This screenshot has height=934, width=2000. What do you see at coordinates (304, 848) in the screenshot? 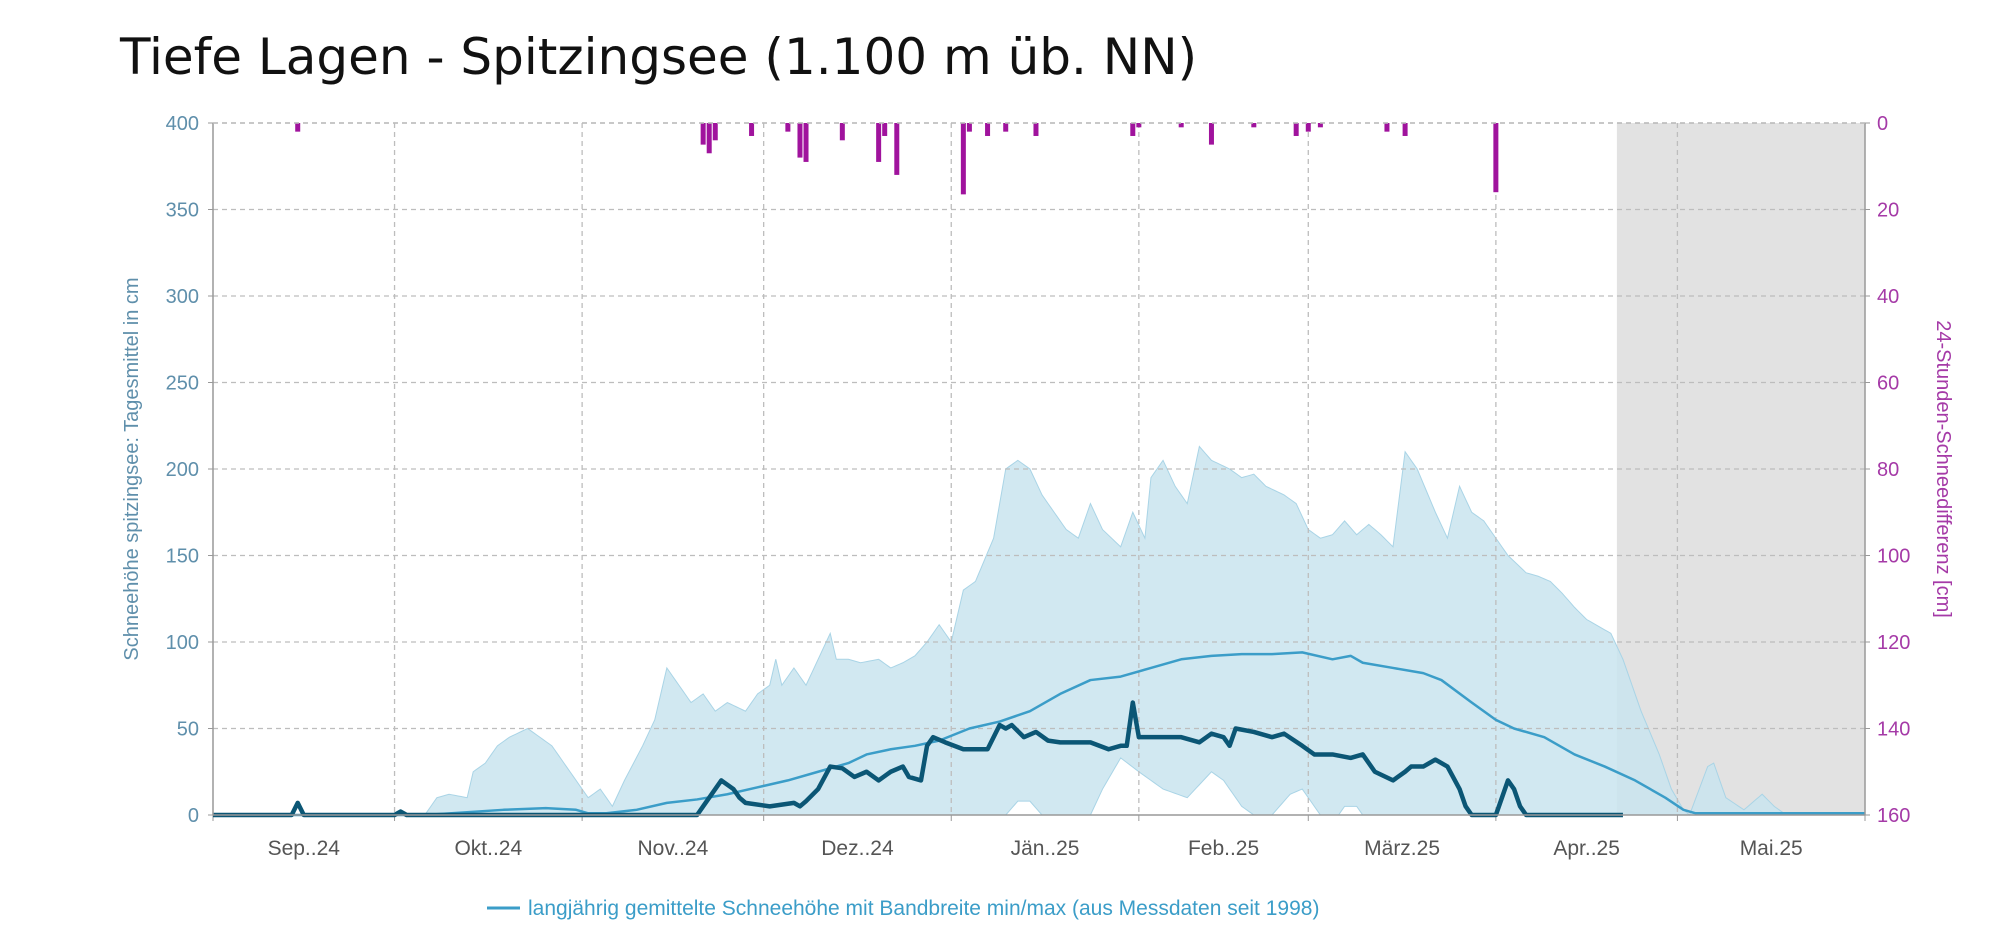
I see `x-tick-label: Sep..24` at bounding box center [304, 848].